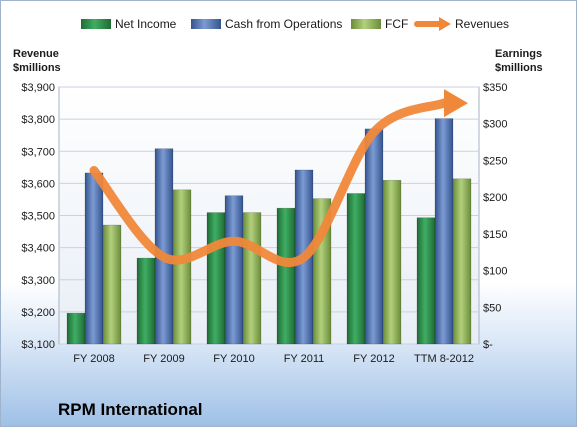  Describe the element at coordinates (456, 103) in the screenshot. I see `revenues-line-arrowhead` at that location.